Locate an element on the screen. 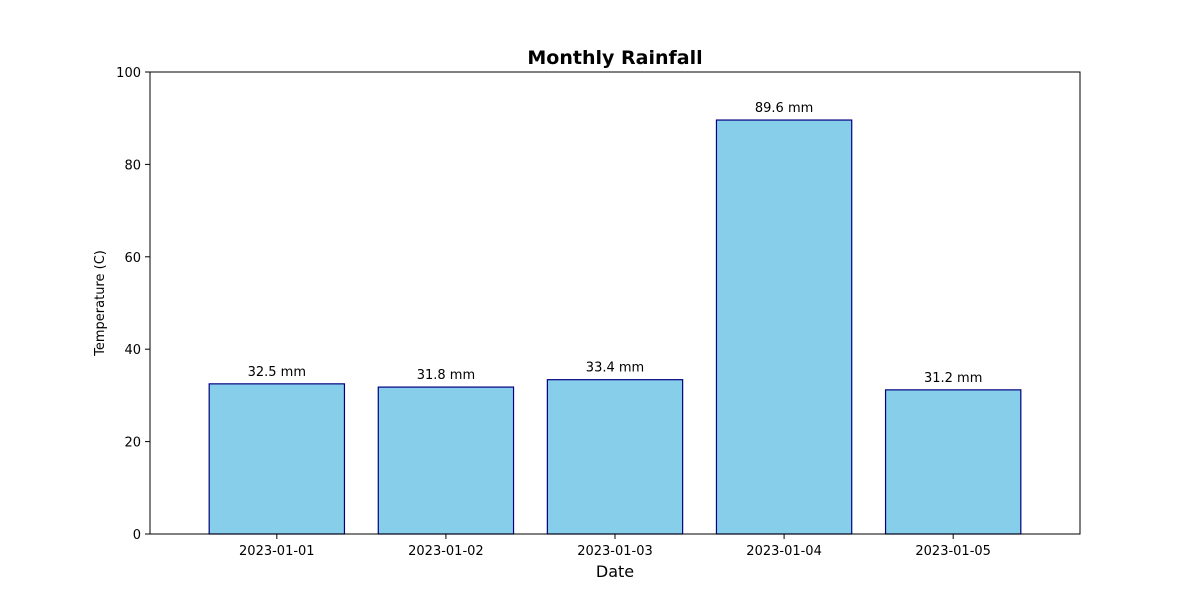 The height and width of the screenshot is (600, 1200). y-tick-label: 0 is located at coordinates (137, 535).